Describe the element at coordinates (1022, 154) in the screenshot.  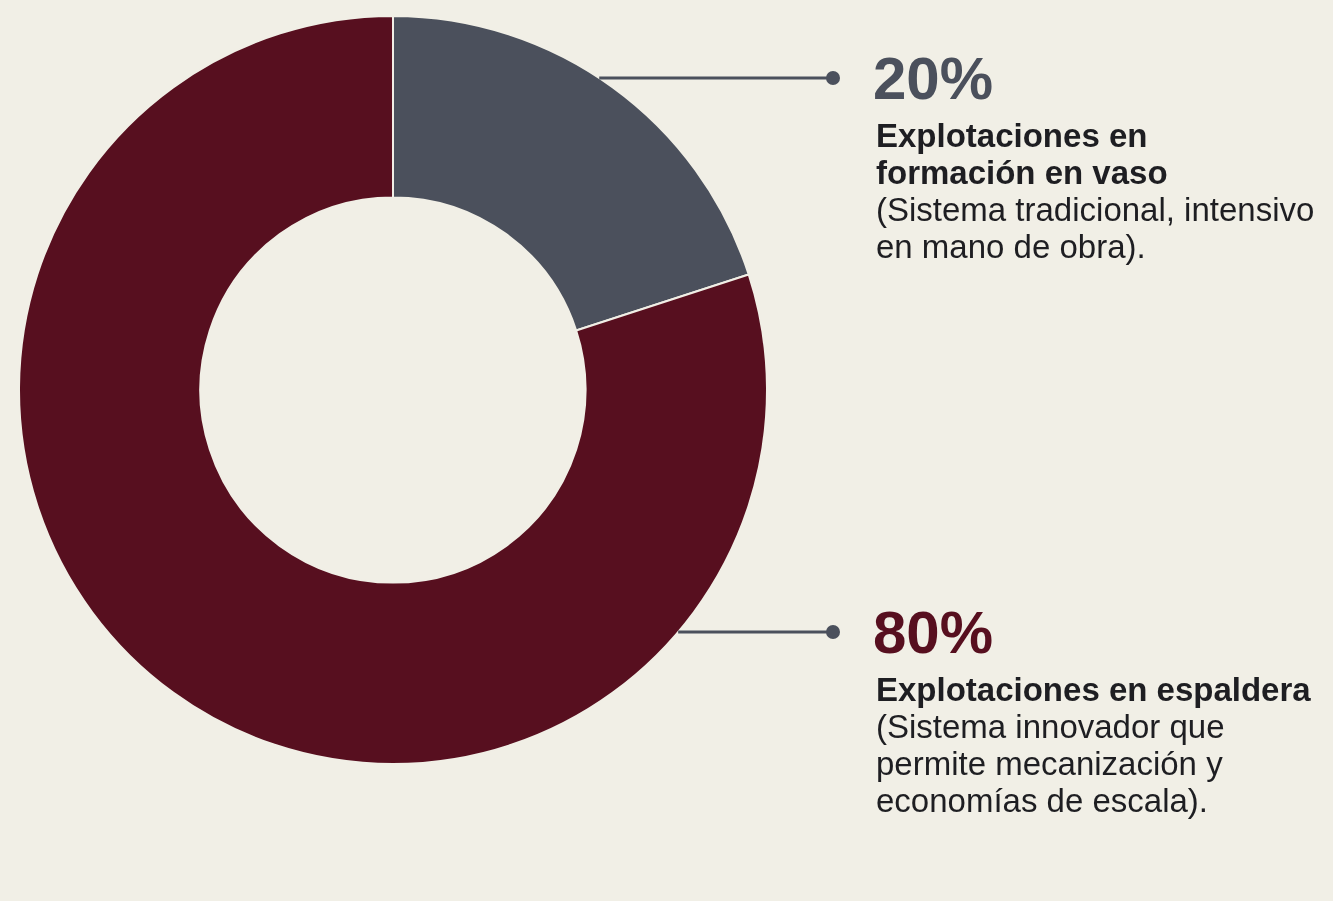
I see `slice-label: Explotaciones en formación en vaso` at that location.